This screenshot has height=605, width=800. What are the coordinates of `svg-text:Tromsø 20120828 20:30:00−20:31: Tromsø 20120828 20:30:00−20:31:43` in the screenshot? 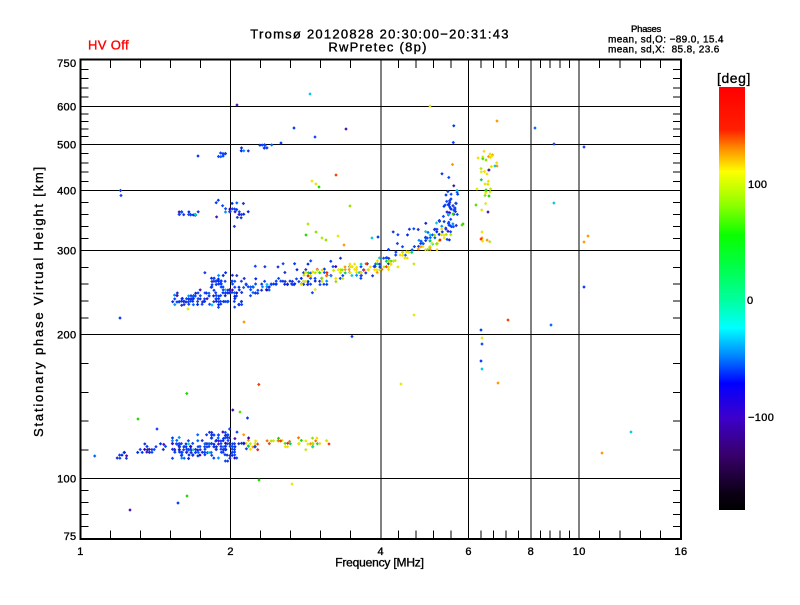 It's located at (379, 34).